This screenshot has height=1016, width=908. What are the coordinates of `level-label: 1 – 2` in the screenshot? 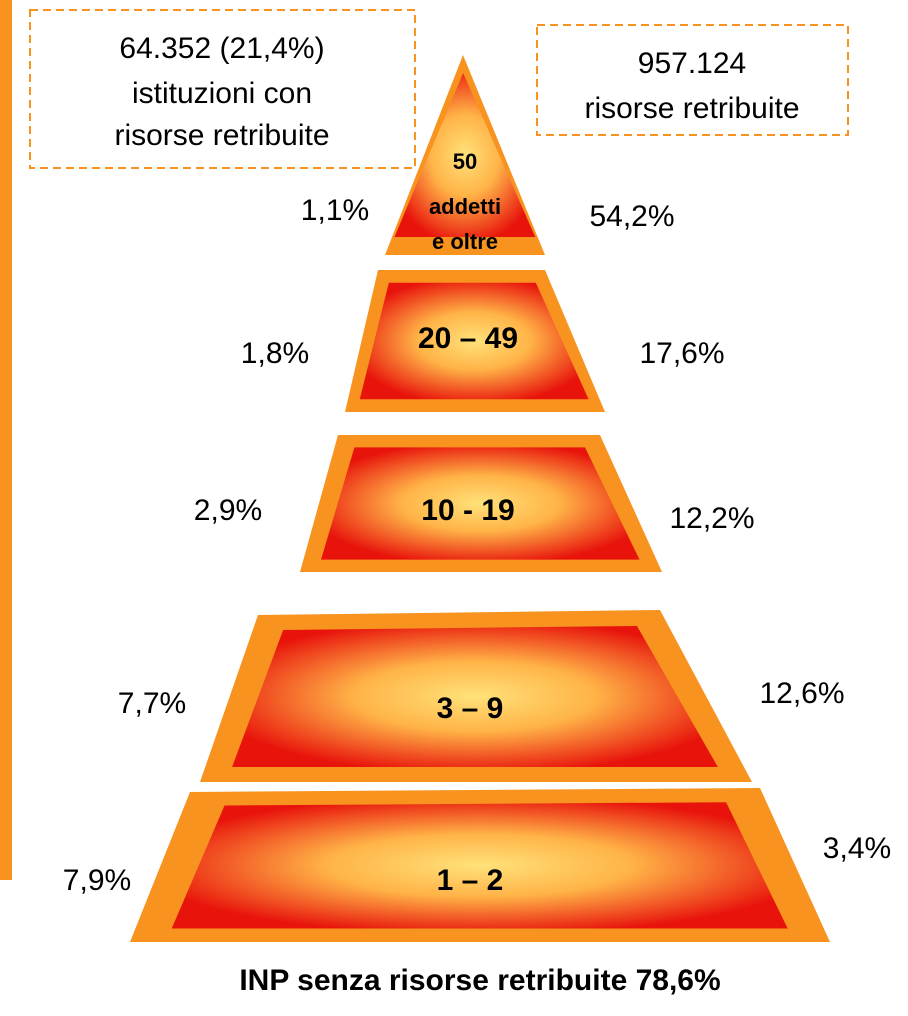 It's located at (470, 880).